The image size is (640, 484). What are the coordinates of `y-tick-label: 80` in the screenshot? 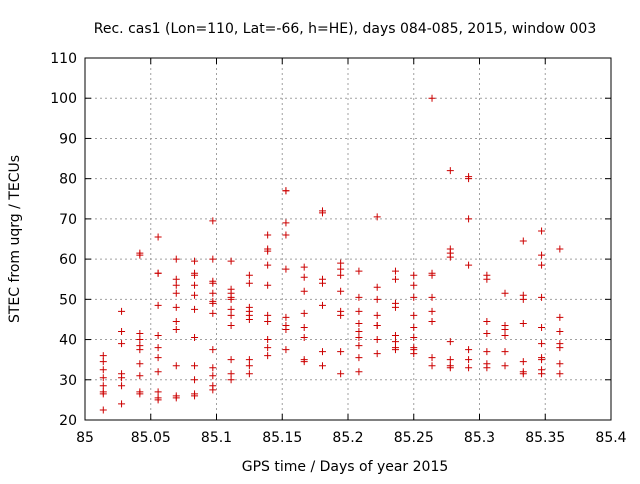 It's located at (68, 180).